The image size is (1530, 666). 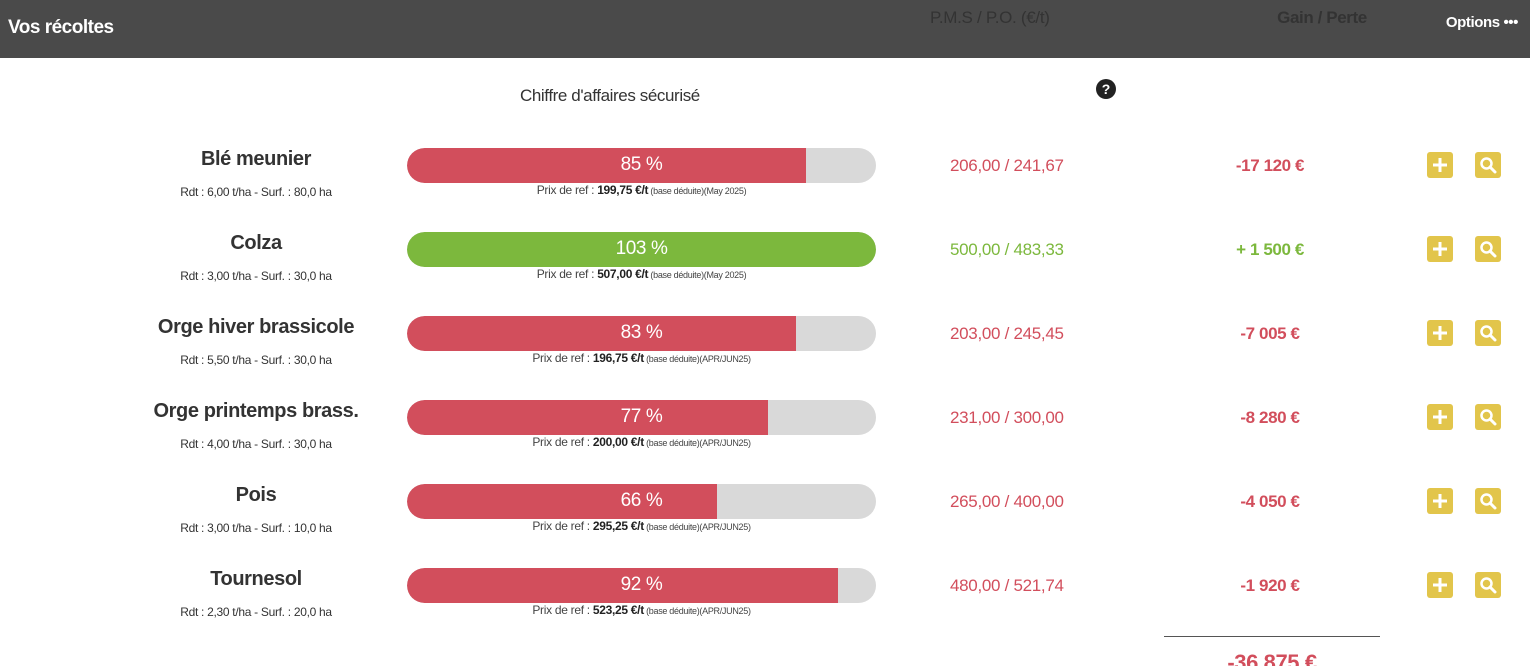 I want to click on secured-revenue-percent: 103 %, so click(x=641, y=248).